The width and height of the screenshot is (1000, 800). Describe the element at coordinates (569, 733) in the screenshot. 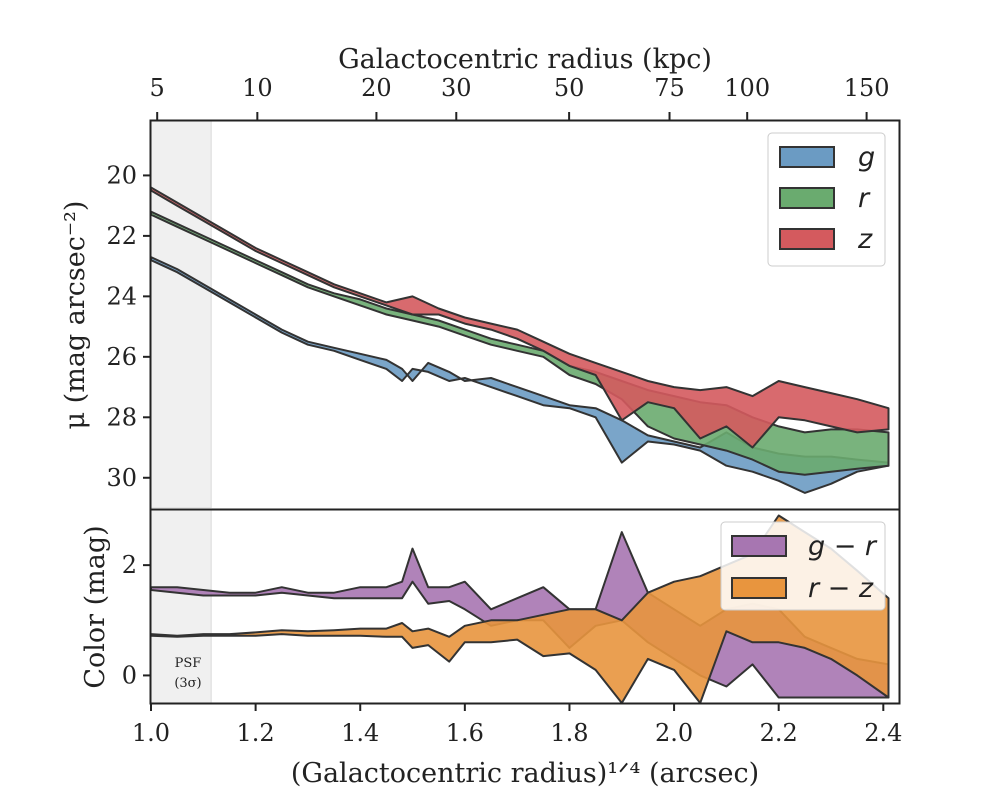

I see `x-tick-label: 1.8` at that location.